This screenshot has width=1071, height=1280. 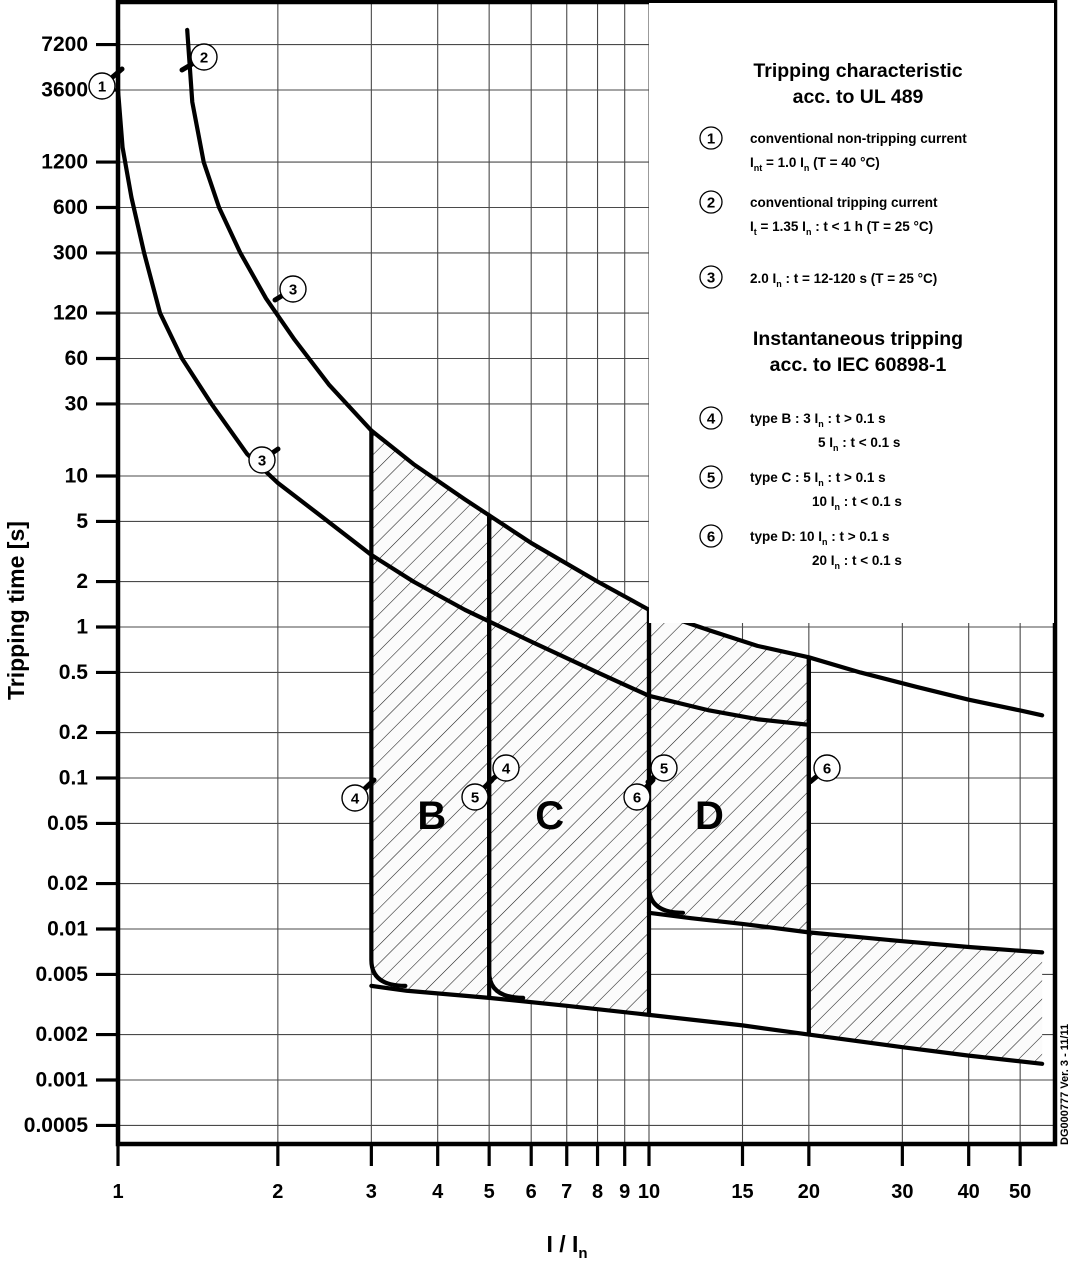 I want to click on legend-entry-2-line1: conventional tripping current, so click(x=844, y=202).